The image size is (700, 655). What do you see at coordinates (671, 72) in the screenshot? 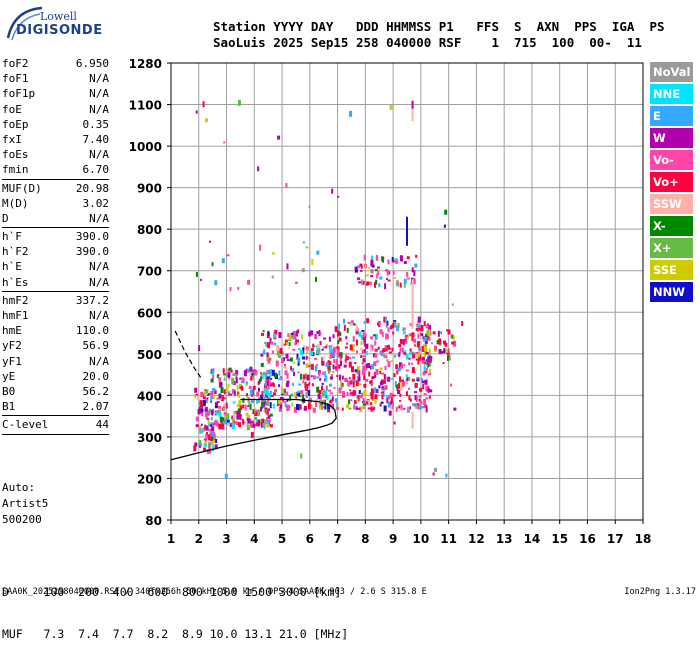
I see `legend-item-noval: NoVal` at bounding box center [671, 72].